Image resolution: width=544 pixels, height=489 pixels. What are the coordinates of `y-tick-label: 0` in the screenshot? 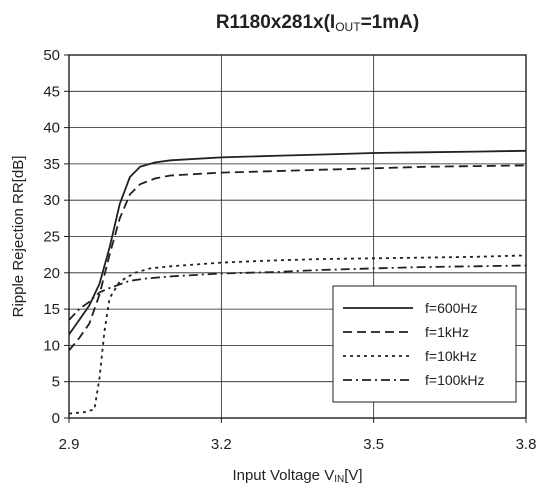 It's located at (56, 418).